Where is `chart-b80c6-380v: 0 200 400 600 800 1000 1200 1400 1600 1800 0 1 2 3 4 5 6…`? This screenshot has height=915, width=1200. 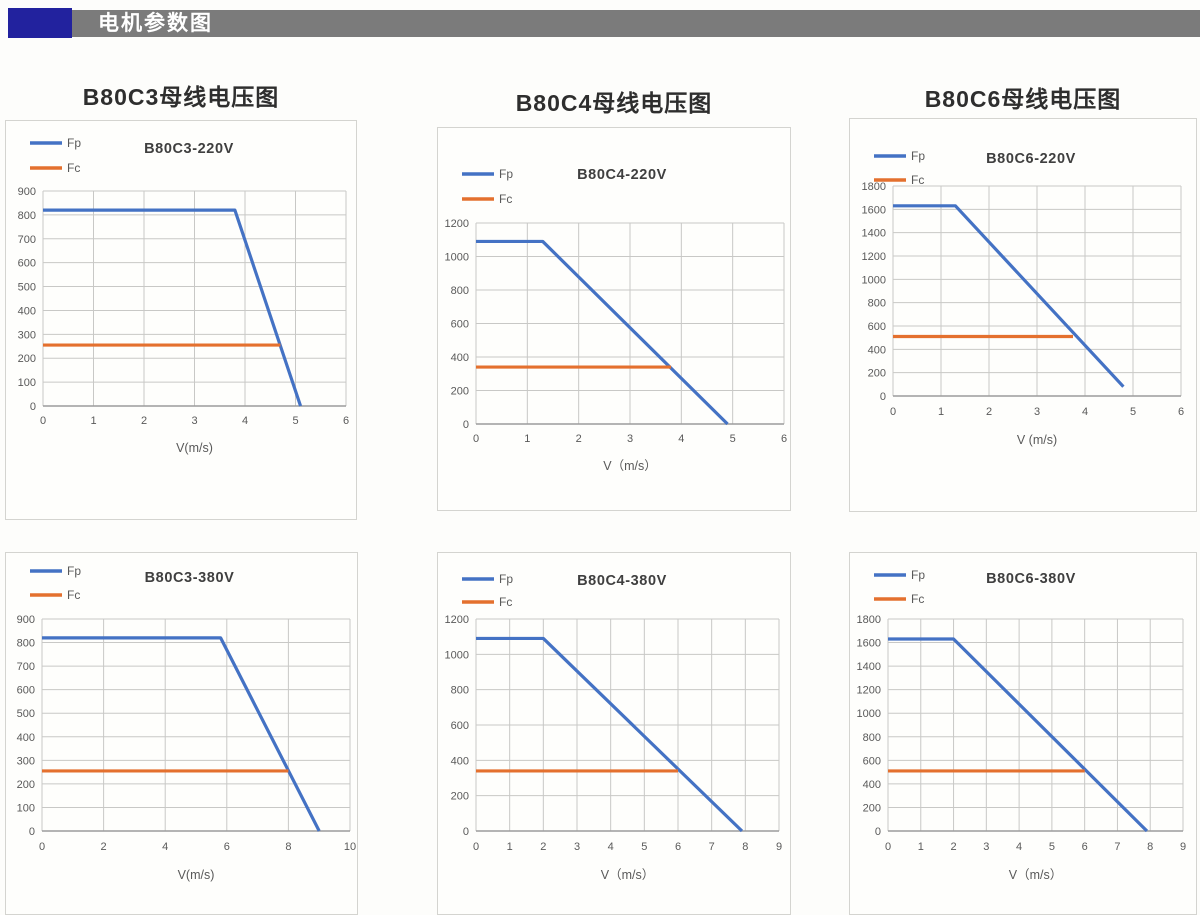
chart-b80c6-380v: 0 200 400 600 800 1000 1200 1400 1600 1800 0 1 2 3 4 5 6… is located at coordinates (1022, 725).